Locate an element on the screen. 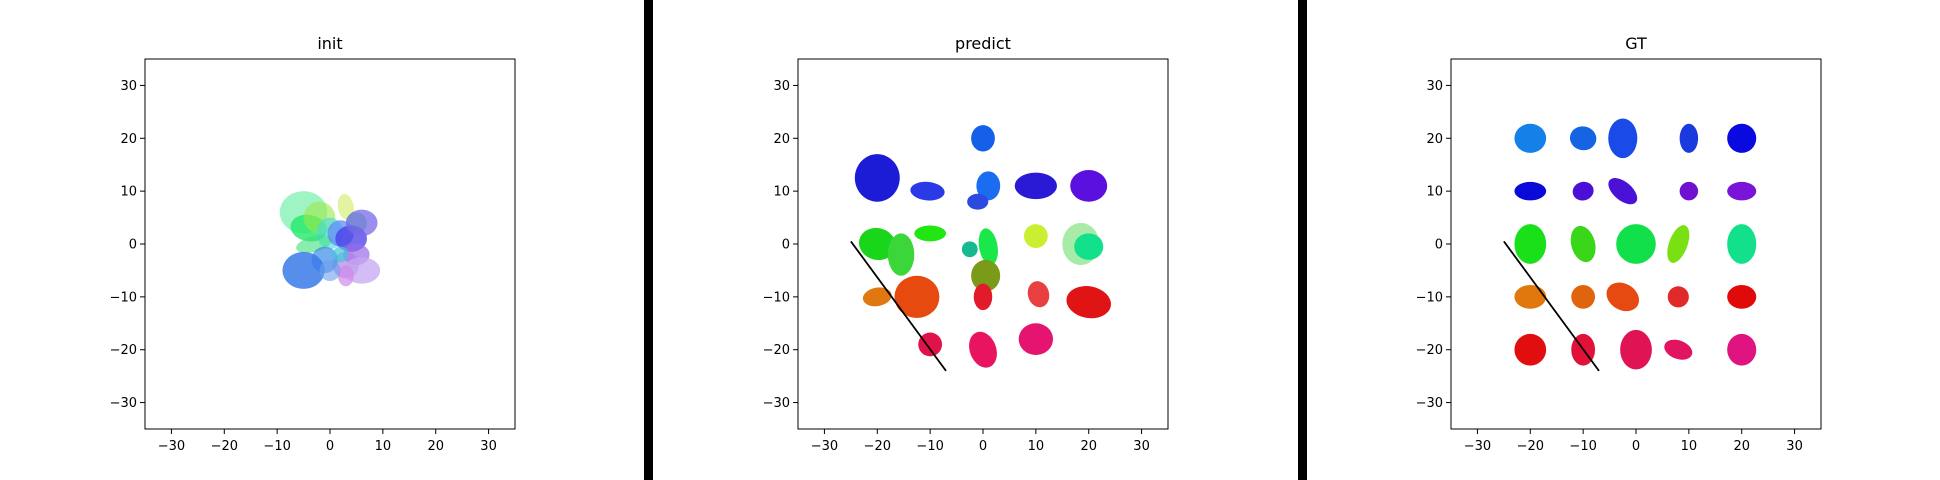 The width and height of the screenshot is (1940, 480). panel-title: predict is located at coordinates (983, 43).